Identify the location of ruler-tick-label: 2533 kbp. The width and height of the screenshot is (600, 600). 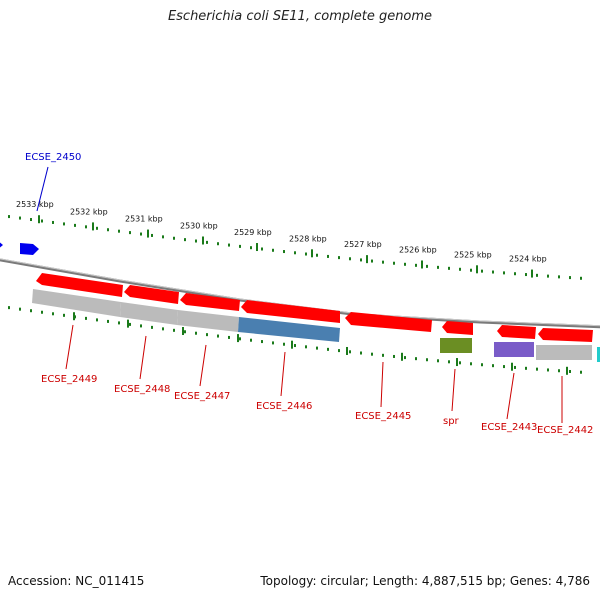
(35, 204).